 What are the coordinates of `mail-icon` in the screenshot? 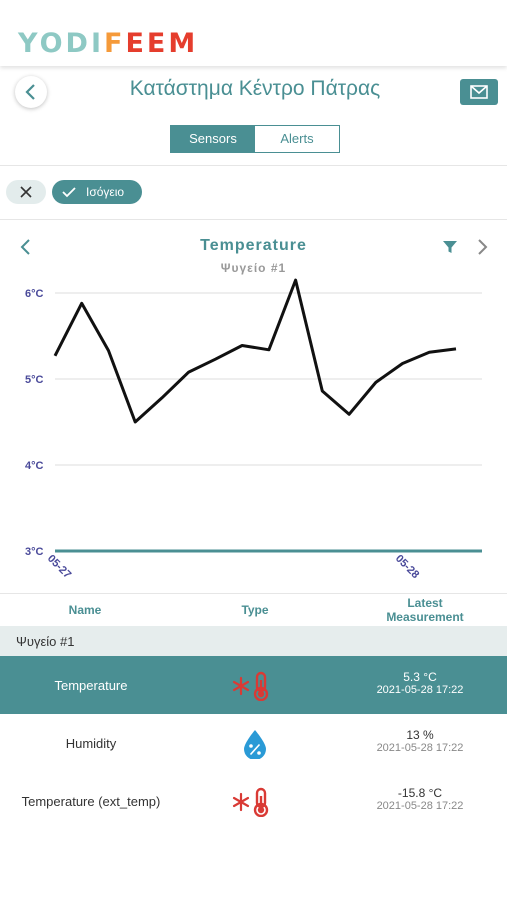 It's located at (479, 92).